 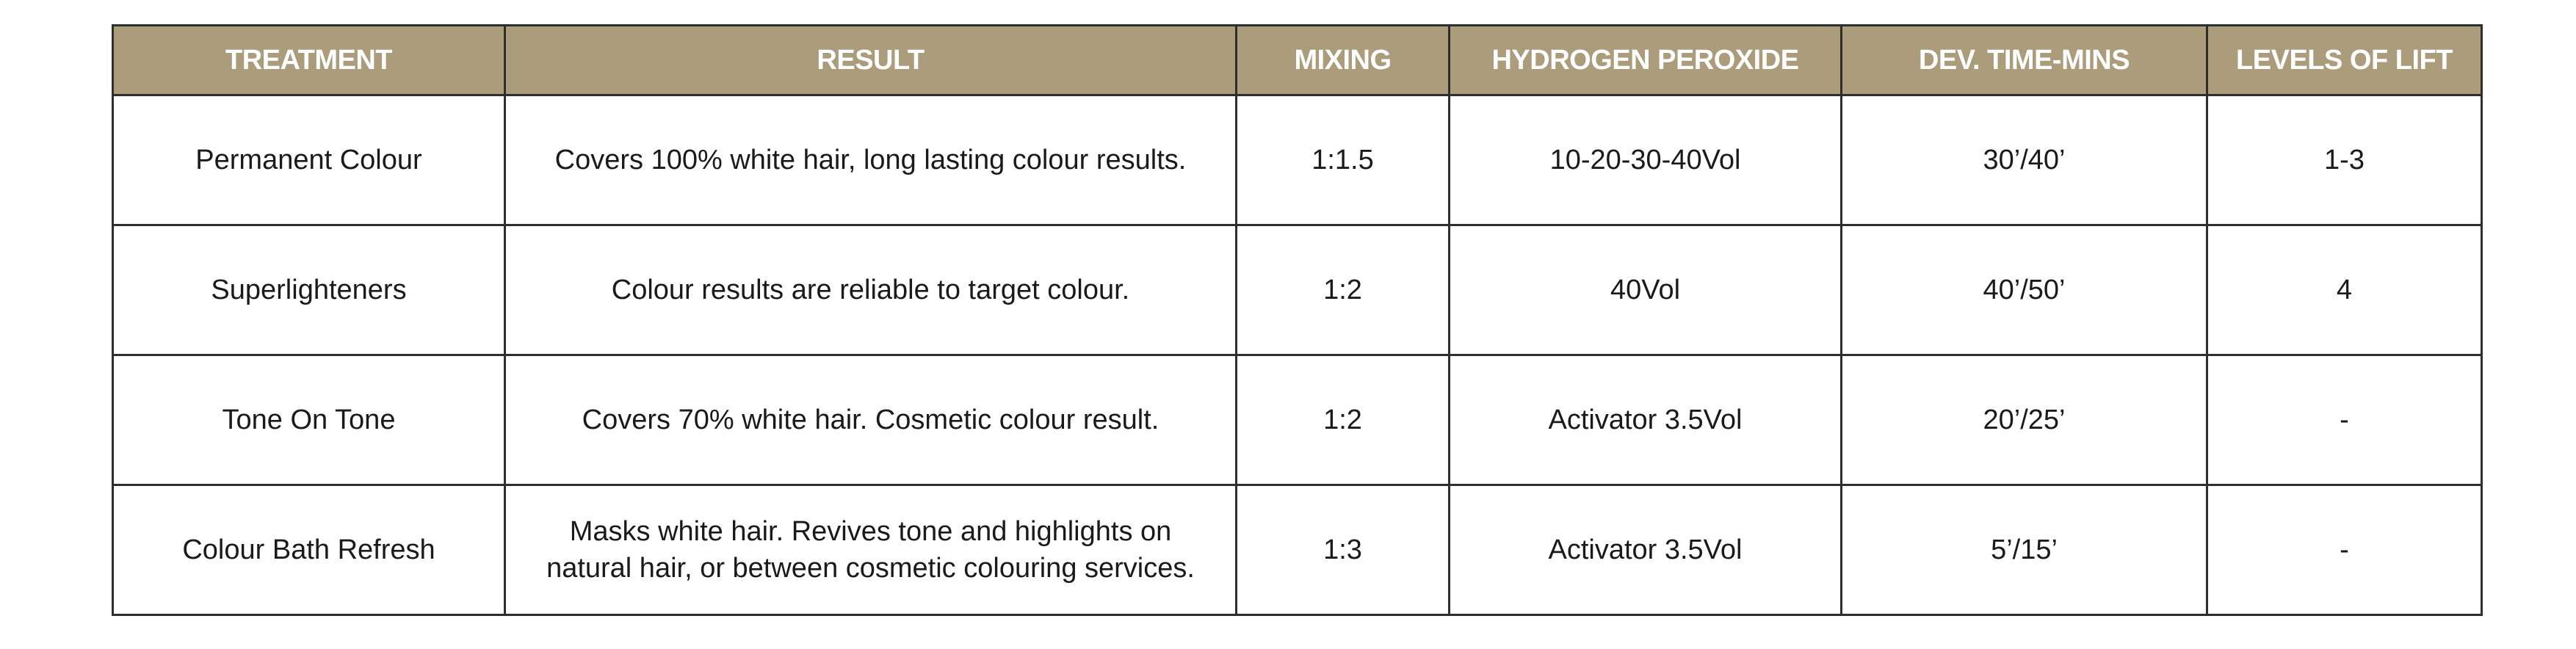 What do you see at coordinates (309, 550) in the screenshot?
I see `cell-treatment: Colour Bath Refresh` at bounding box center [309, 550].